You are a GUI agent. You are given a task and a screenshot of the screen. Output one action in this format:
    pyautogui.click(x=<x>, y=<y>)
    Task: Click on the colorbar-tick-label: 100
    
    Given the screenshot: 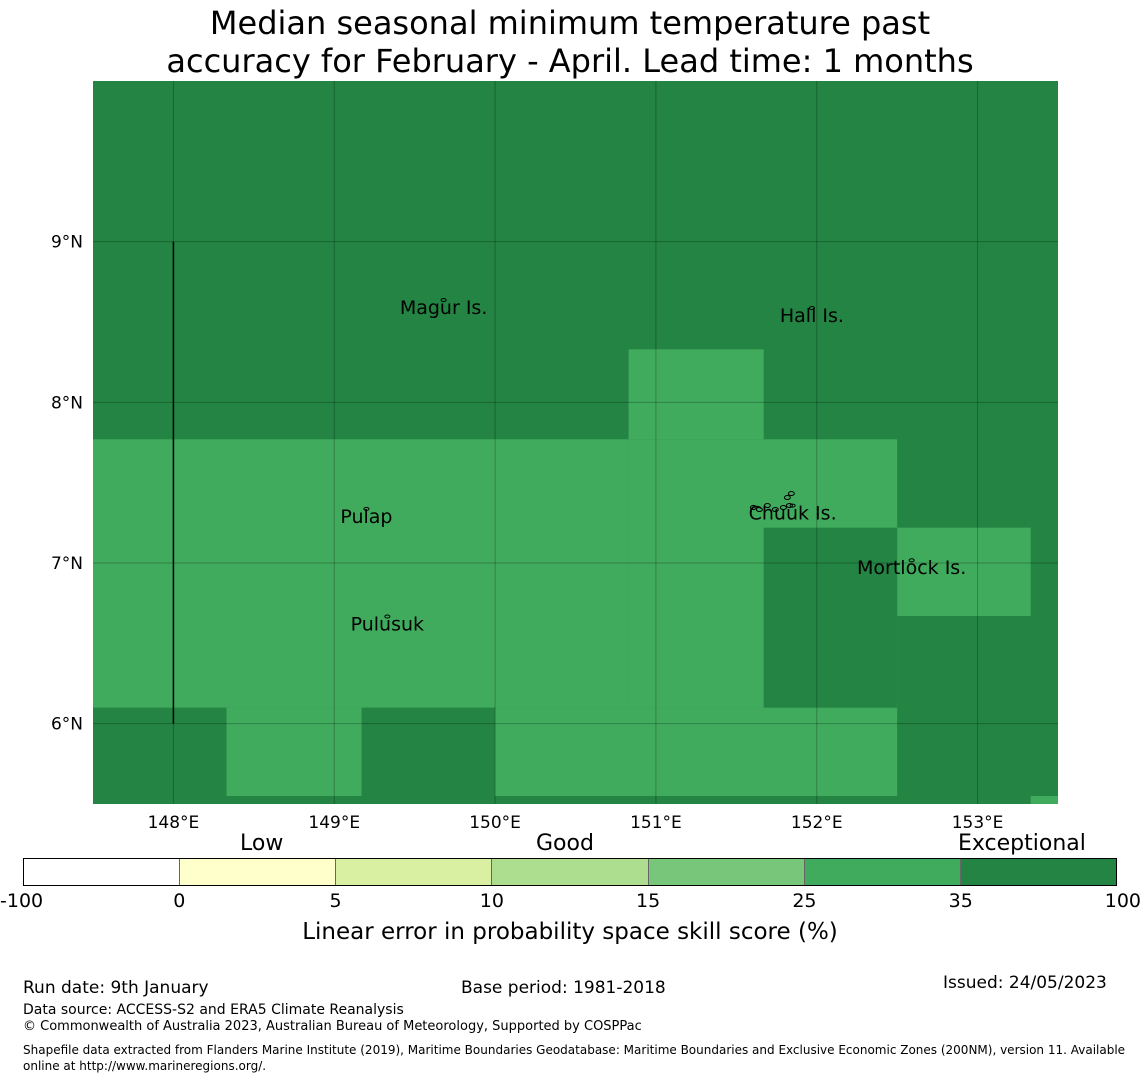 What is the action you would take?
    pyautogui.click(x=1122, y=901)
    